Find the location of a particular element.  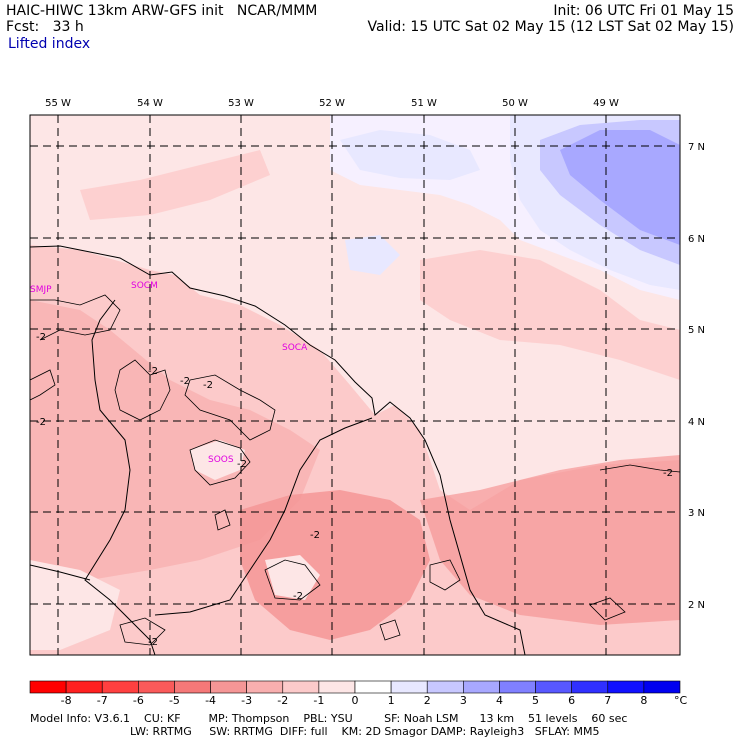

field-pale-patch-sw is located at coordinates (75, 605).